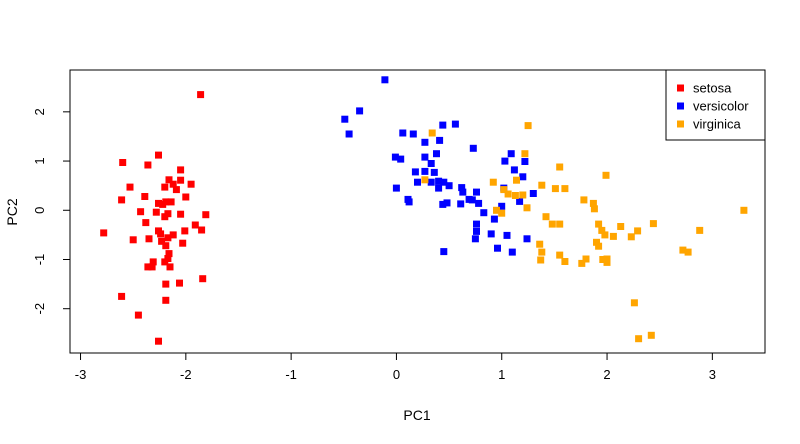 The height and width of the screenshot is (444, 800). What do you see at coordinates (51, 211) in the screenshot?
I see `y-axis: -2 -1 0 1 2` at bounding box center [51, 211].